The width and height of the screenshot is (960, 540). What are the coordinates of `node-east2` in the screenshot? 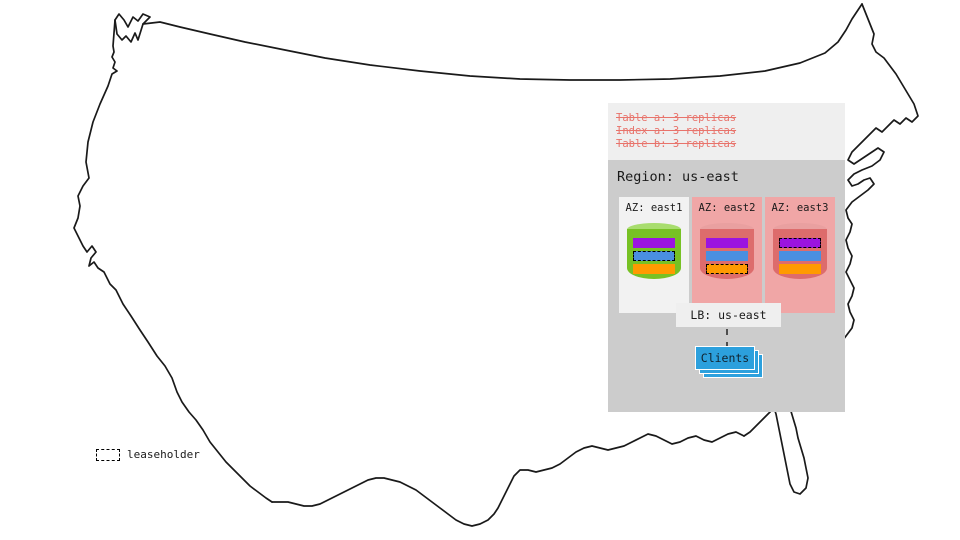 It's located at (727, 254).